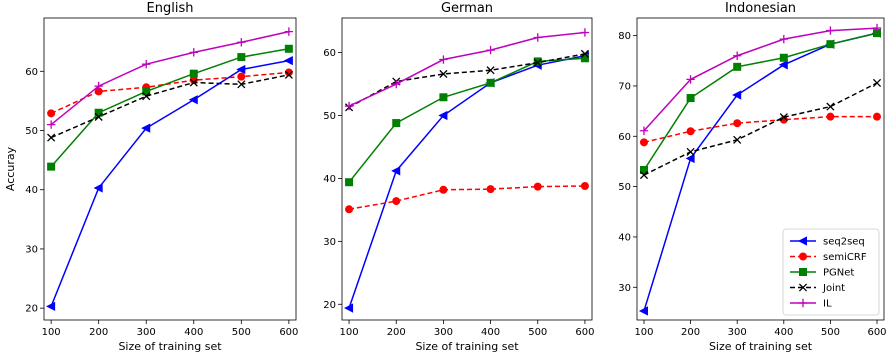  I want to click on panel-title: English, so click(170, 8).